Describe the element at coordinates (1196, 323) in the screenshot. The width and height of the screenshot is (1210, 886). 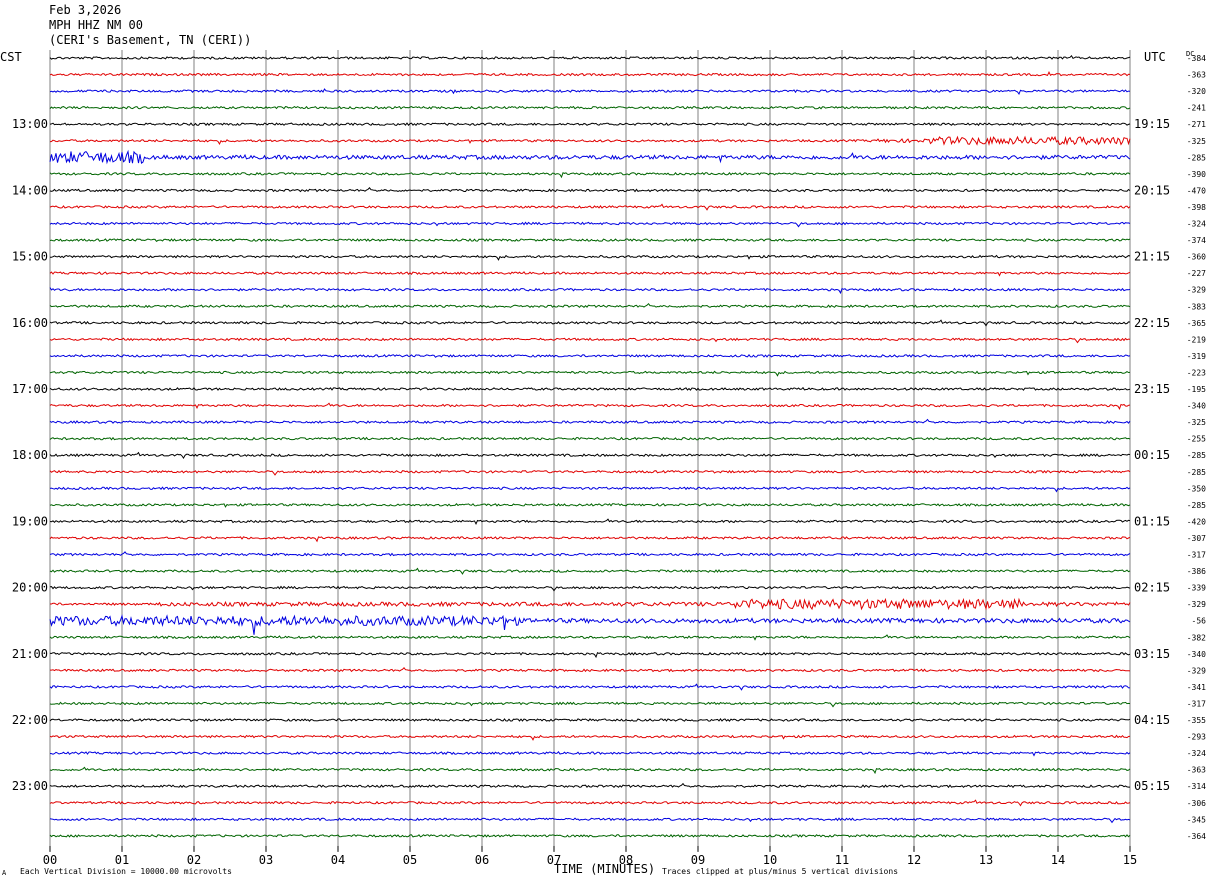
I see `dc-offset-label: -365` at that location.